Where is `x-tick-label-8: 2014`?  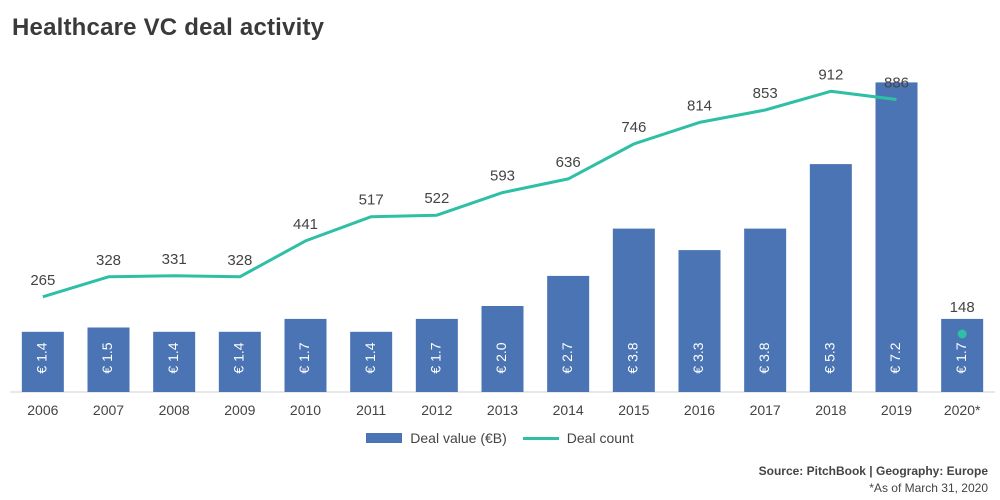 x-tick-label-8: 2014 is located at coordinates (568, 410).